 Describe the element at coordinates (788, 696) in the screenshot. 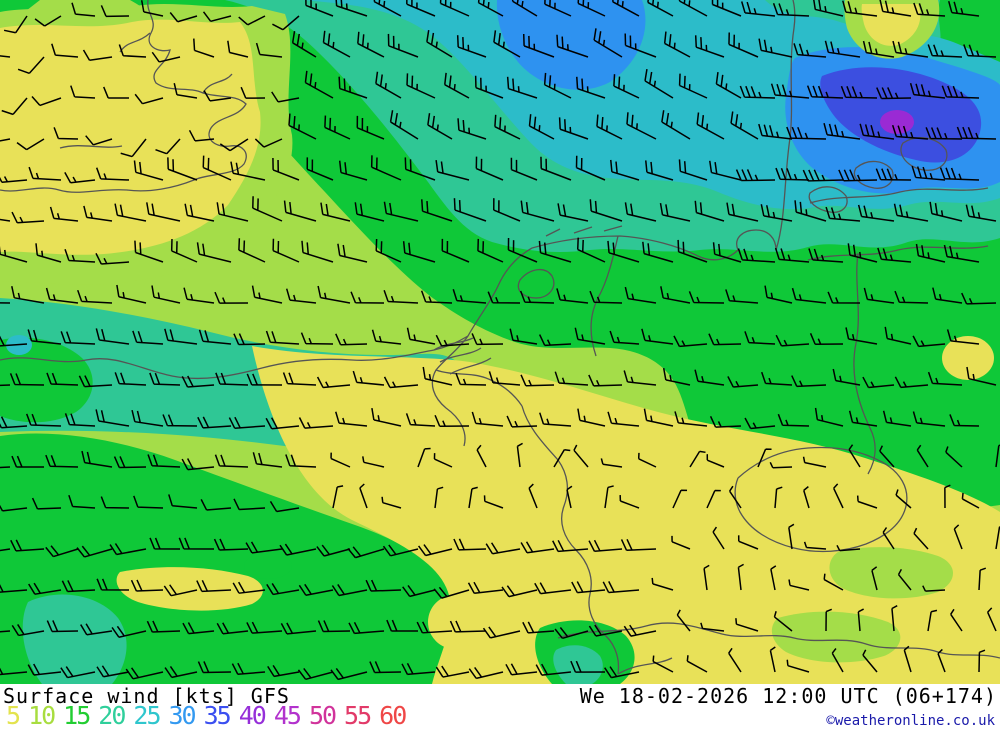

I see `timestamp: We 18-02-2026 12:00 UTC (06+174)` at that location.